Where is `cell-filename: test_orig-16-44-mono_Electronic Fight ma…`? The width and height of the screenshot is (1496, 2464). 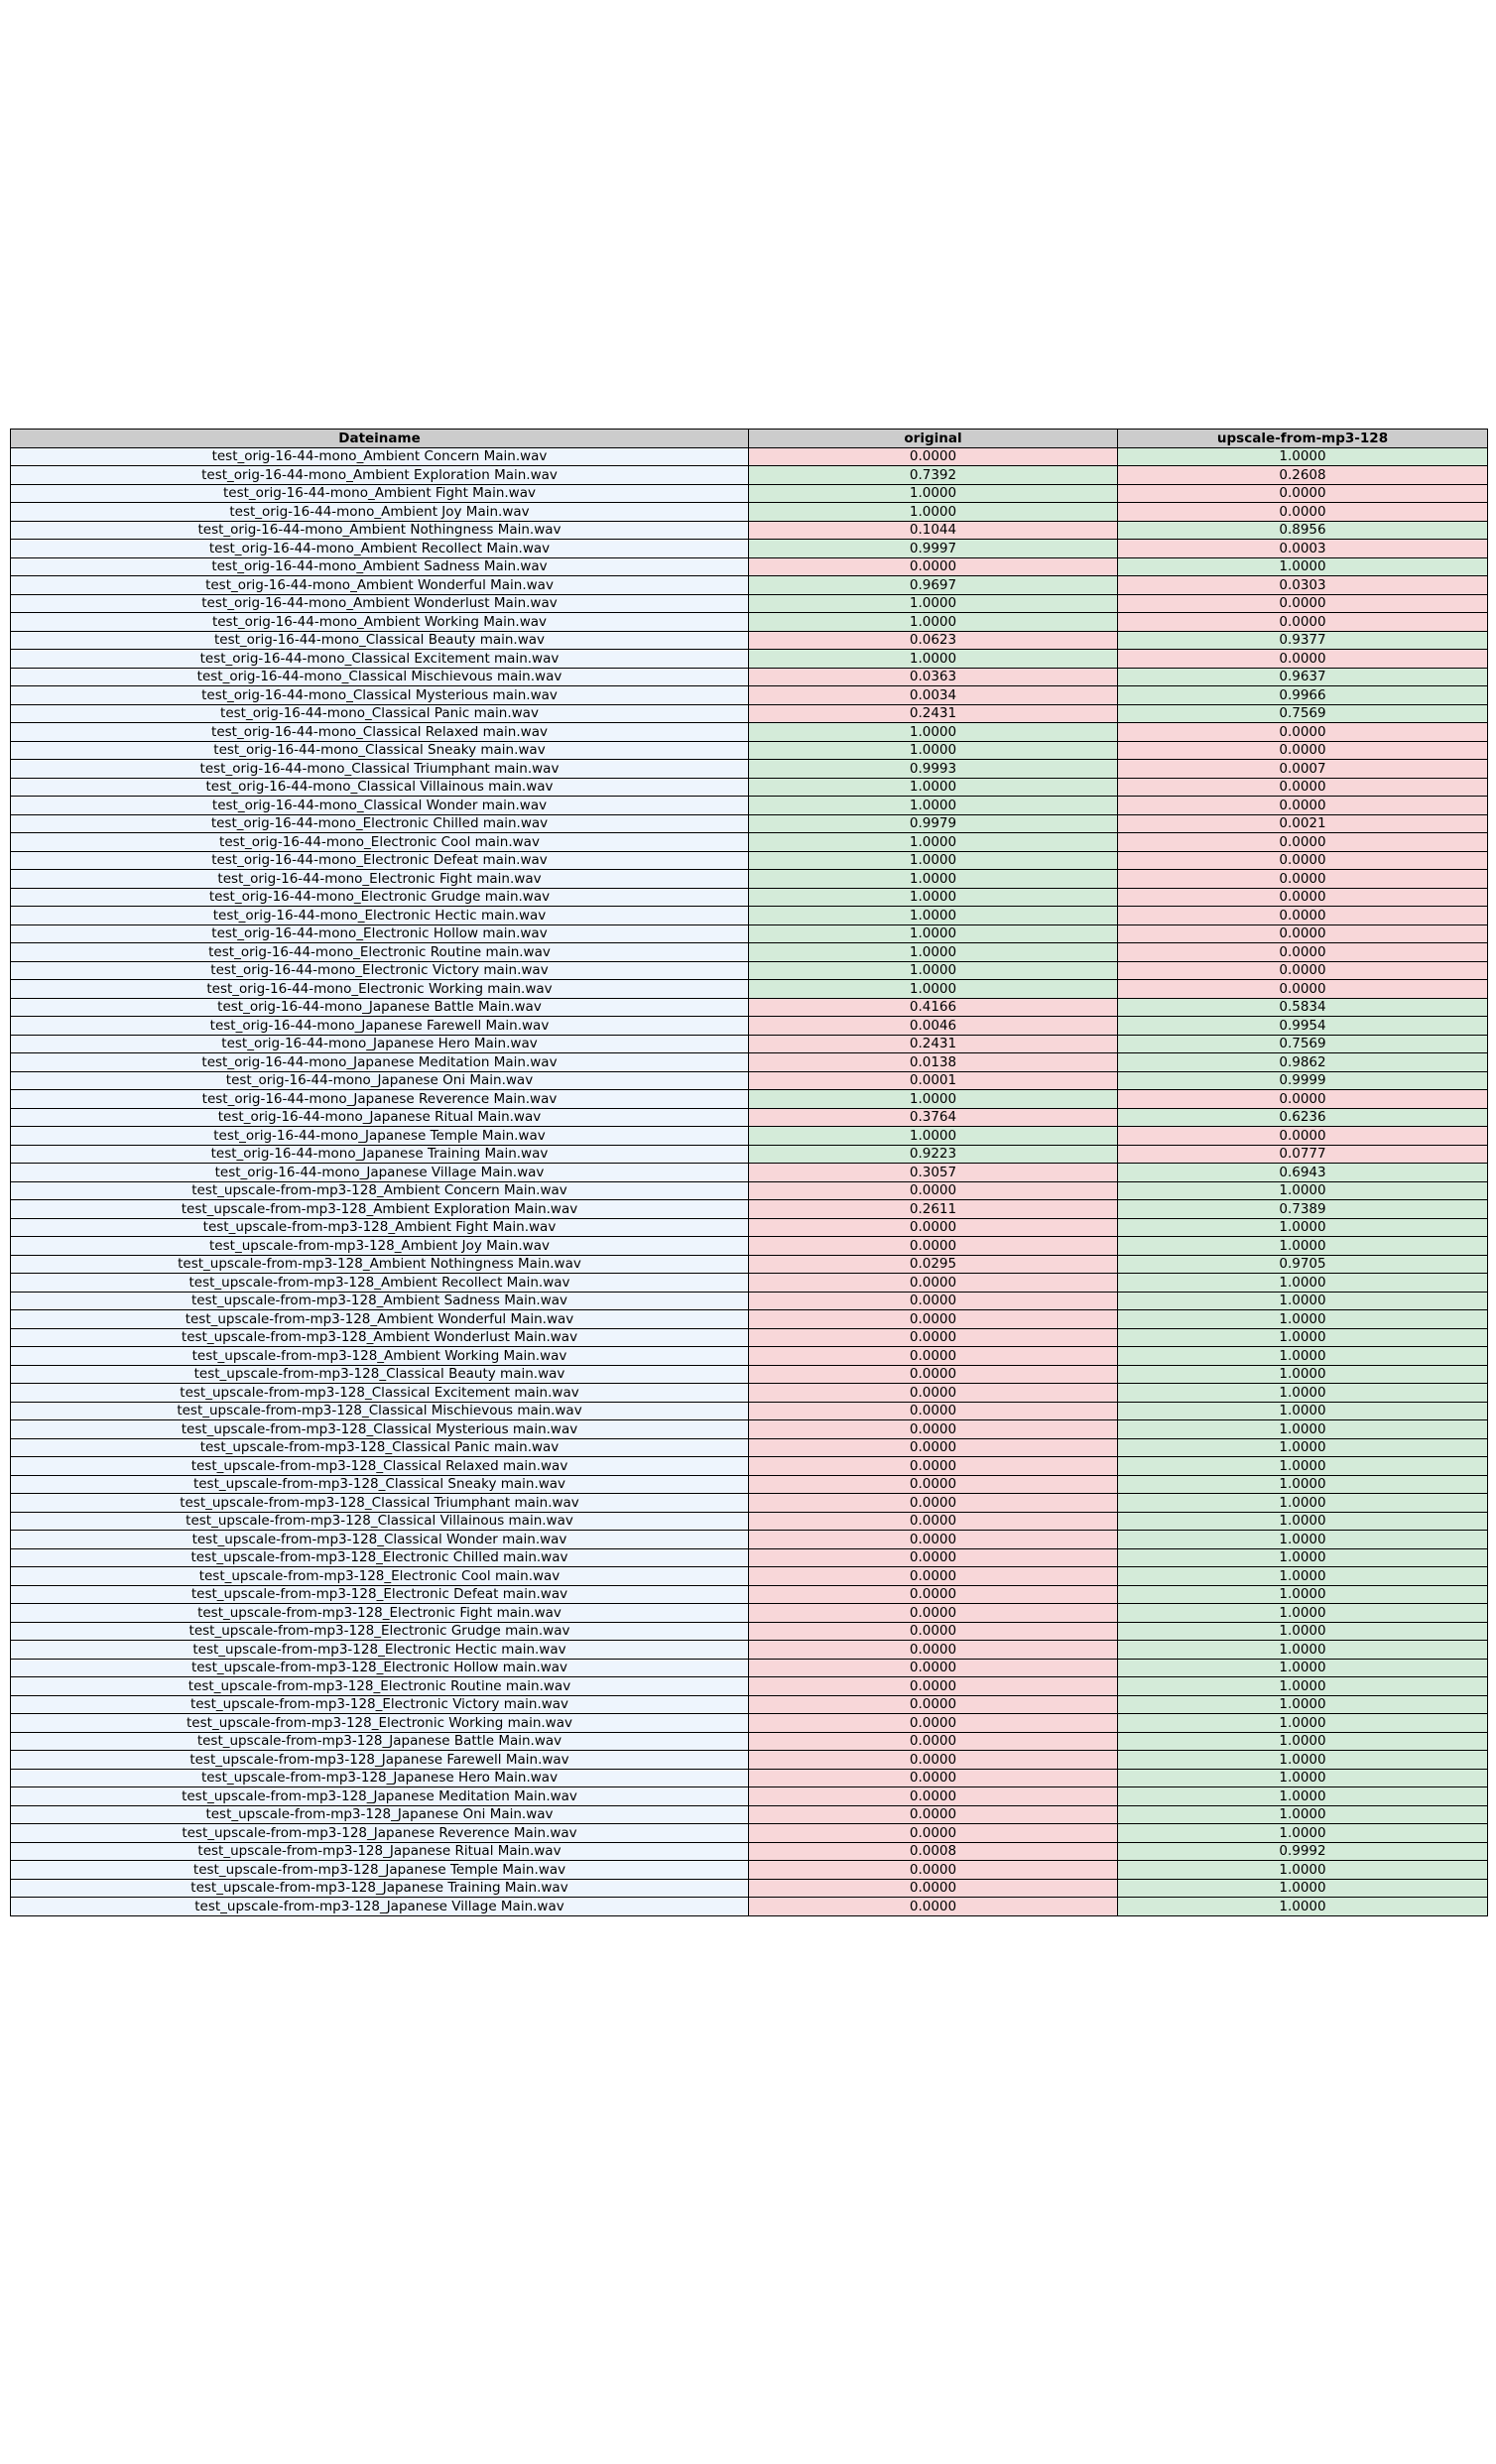 cell-filename: test_orig-16-44-mono_Electronic Fight ma… is located at coordinates (379, 879).